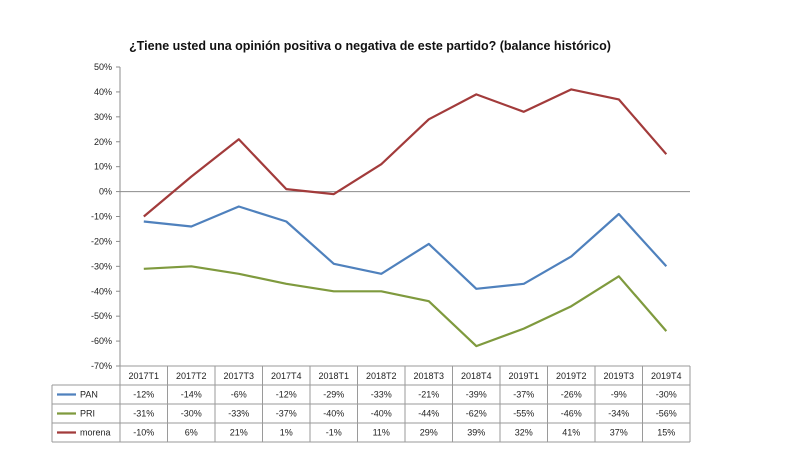 The image size is (800, 472). Describe the element at coordinates (333, 376) in the screenshot. I see `x-tick-label: 2018T1` at that location.